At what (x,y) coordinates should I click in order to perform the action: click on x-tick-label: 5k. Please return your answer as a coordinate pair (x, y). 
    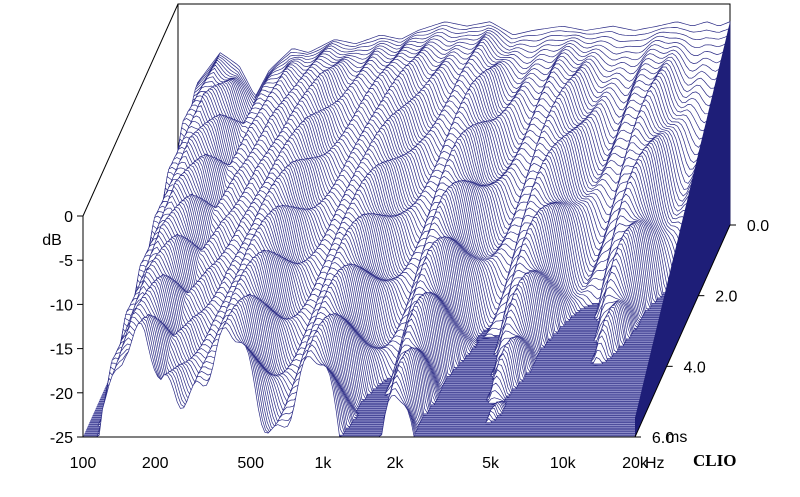
    Looking at the image, I should click on (491, 463).